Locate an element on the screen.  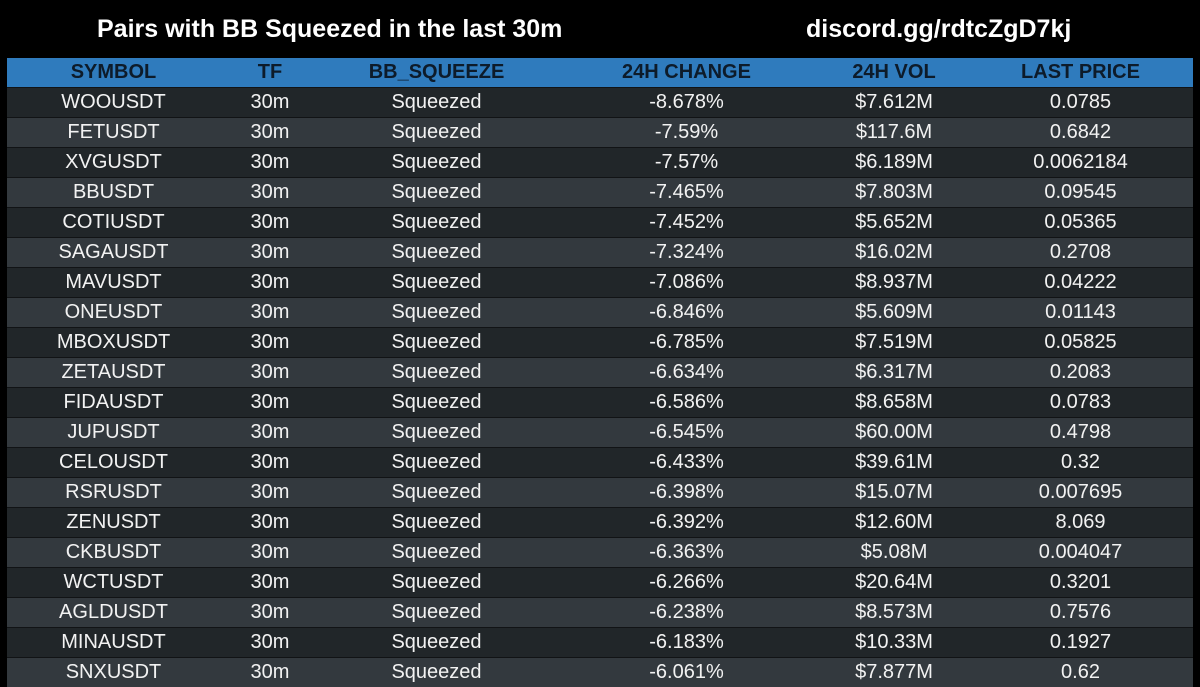
cell-24h-change: -7.086% is located at coordinates (686, 283).